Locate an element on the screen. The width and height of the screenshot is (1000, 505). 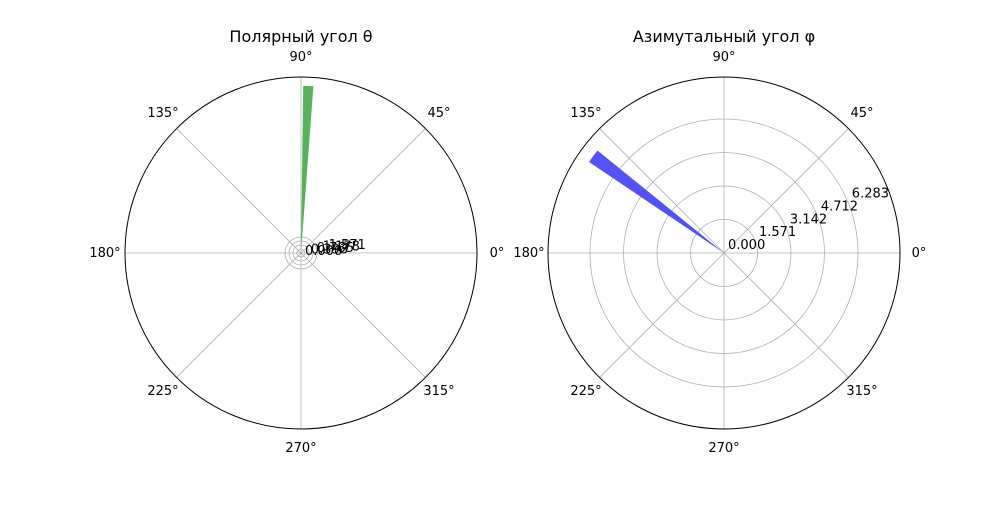
radial-tick-label: 3.142 is located at coordinates (808, 219).